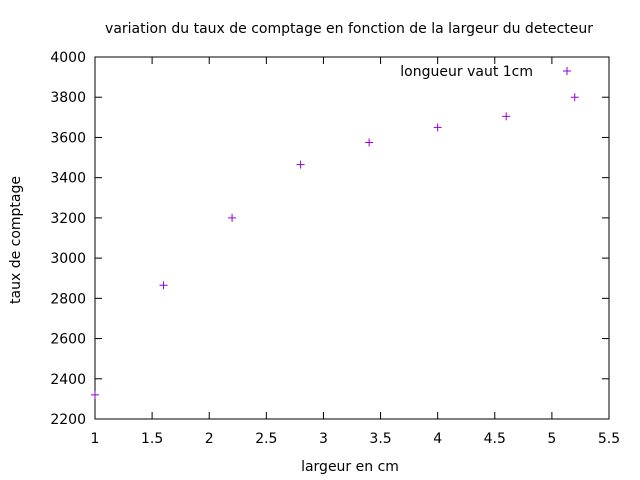  I want to click on y-tick-label: 2200, so click(68, 420).